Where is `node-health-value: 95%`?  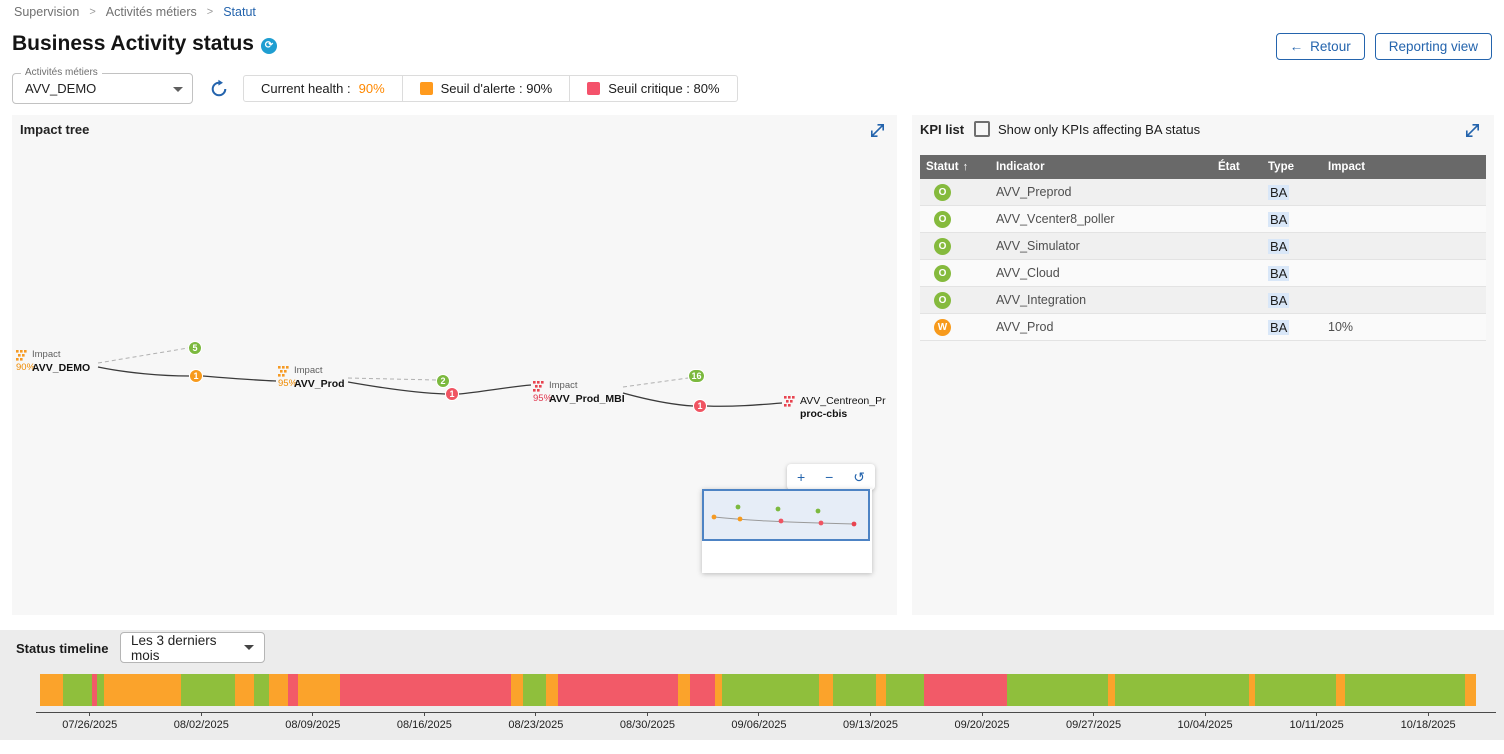
node-health-value: 95% is located at coordinates (543, 398).